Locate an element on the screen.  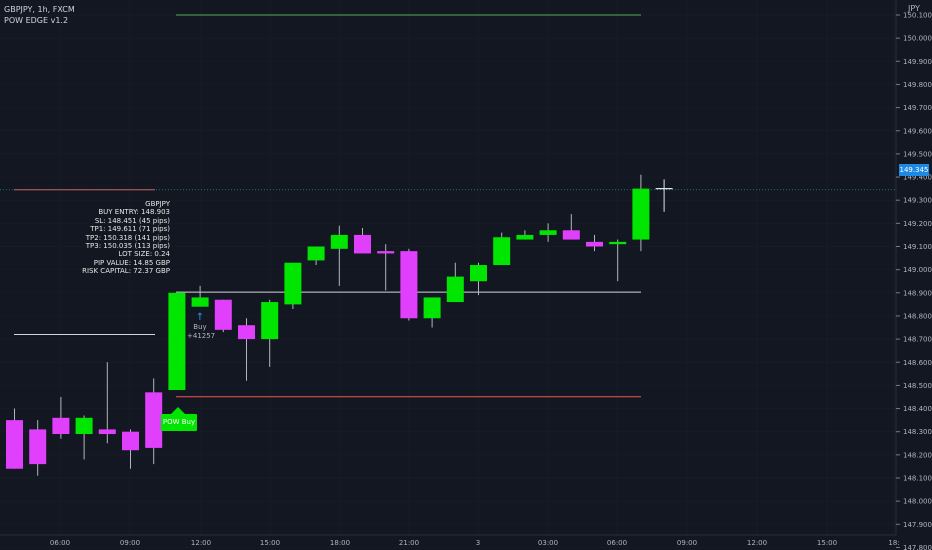
price-tick-label: 148.600 is located at coordinates (917, 363).